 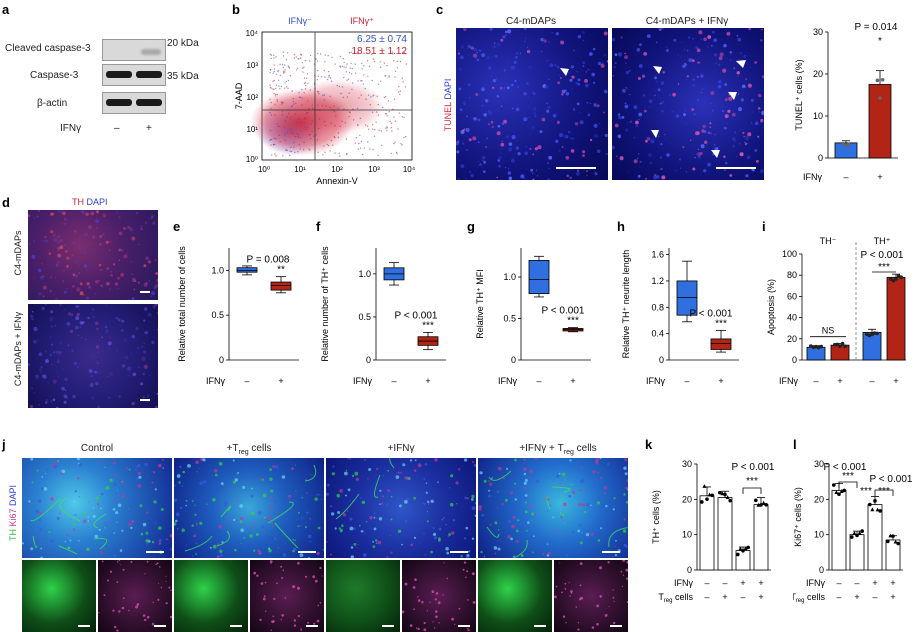 What do you see at coordinates (815, 381) in the screenshot?
I see `chart-i-sign: –` at bounding box center [815, 381].